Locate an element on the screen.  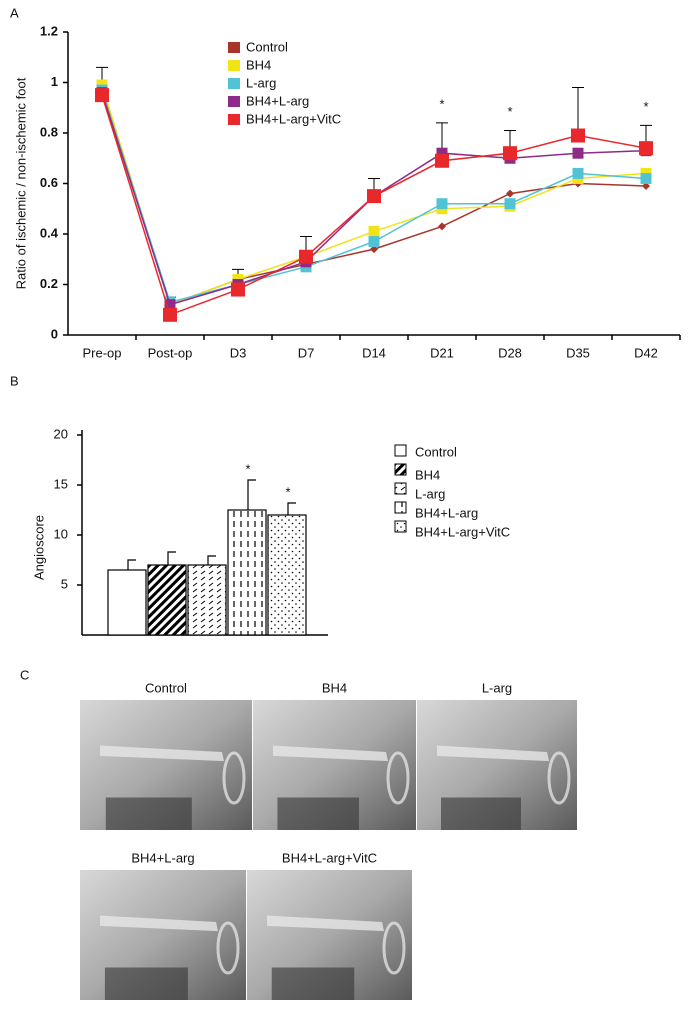
image-label: Control is located at coordinates (166, 687).